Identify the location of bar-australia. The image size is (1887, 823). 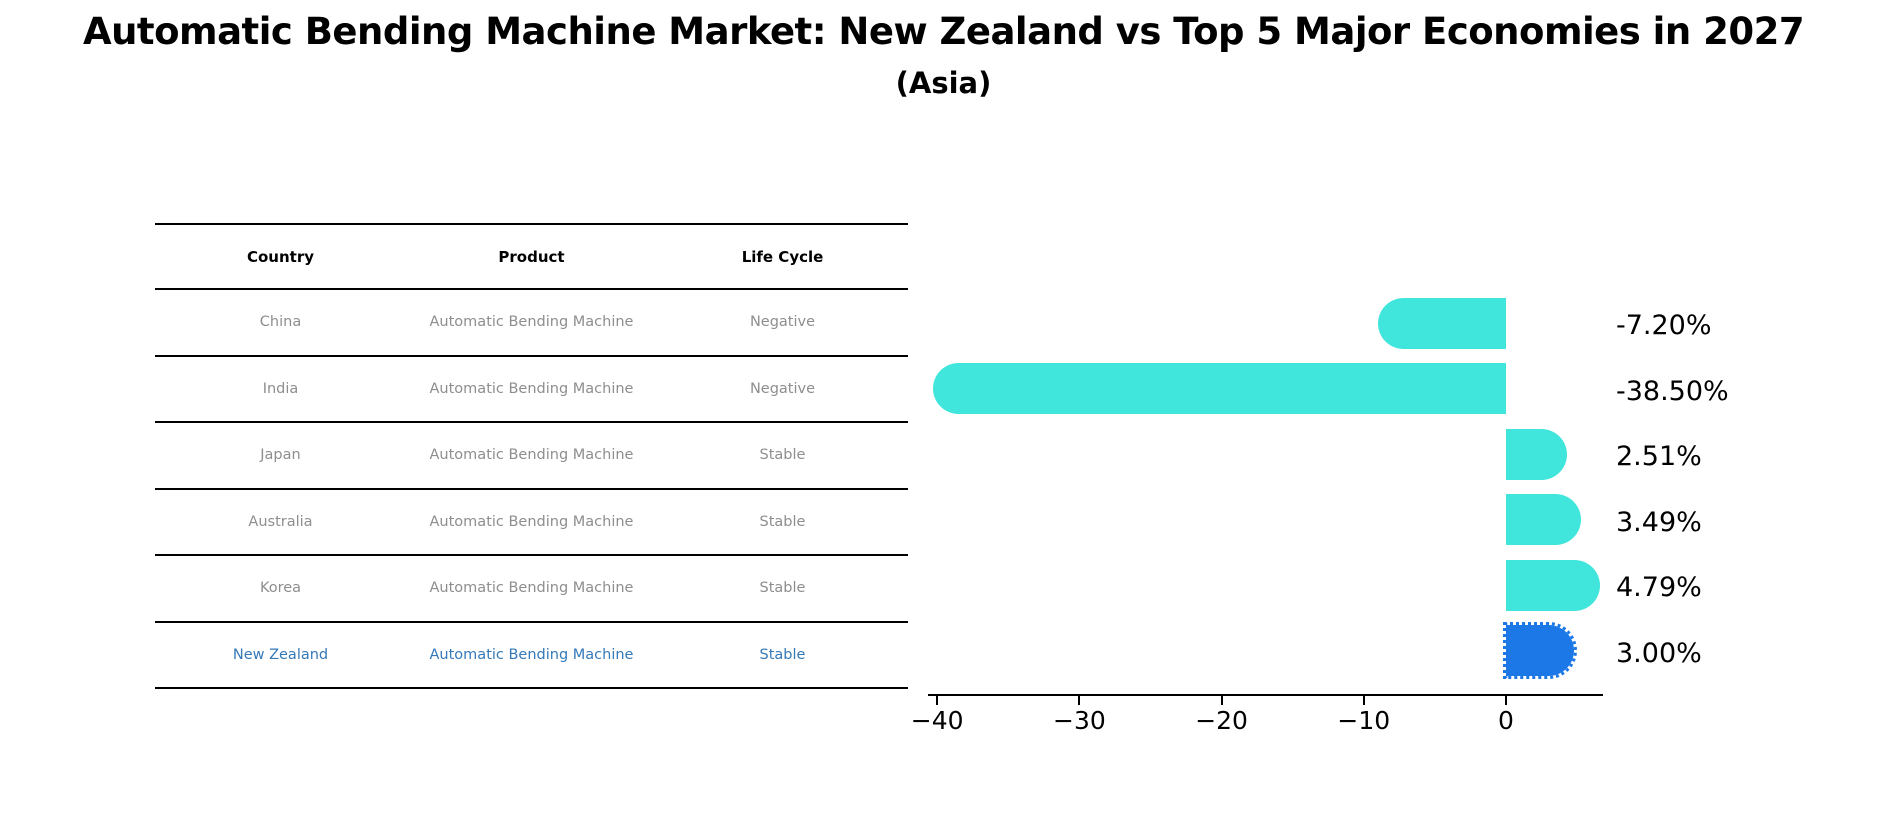
(1544, 519).